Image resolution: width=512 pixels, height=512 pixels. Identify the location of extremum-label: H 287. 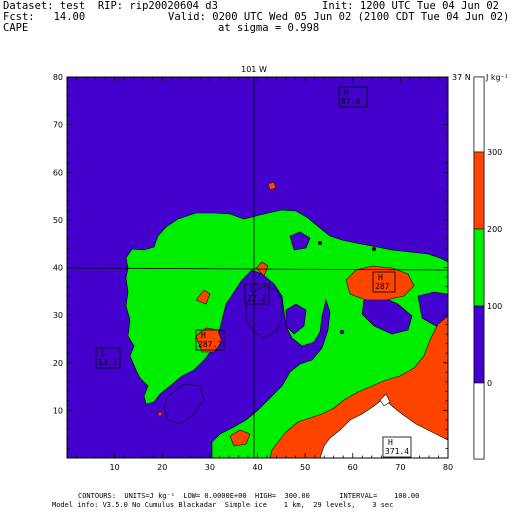
(384, 282).